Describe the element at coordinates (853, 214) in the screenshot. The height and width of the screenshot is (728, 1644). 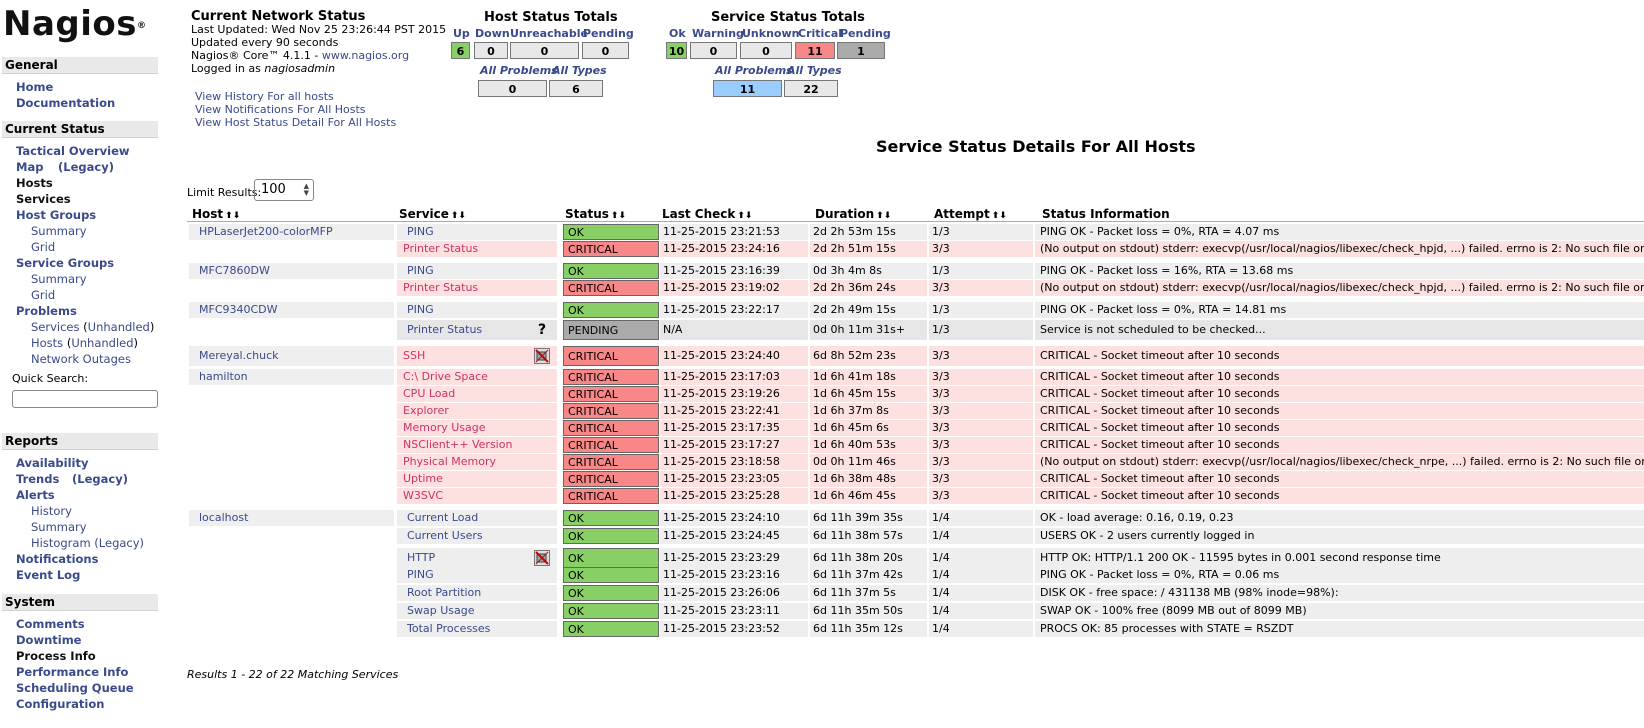
I see `col-duration: Duration ⬆⬇` at that location.